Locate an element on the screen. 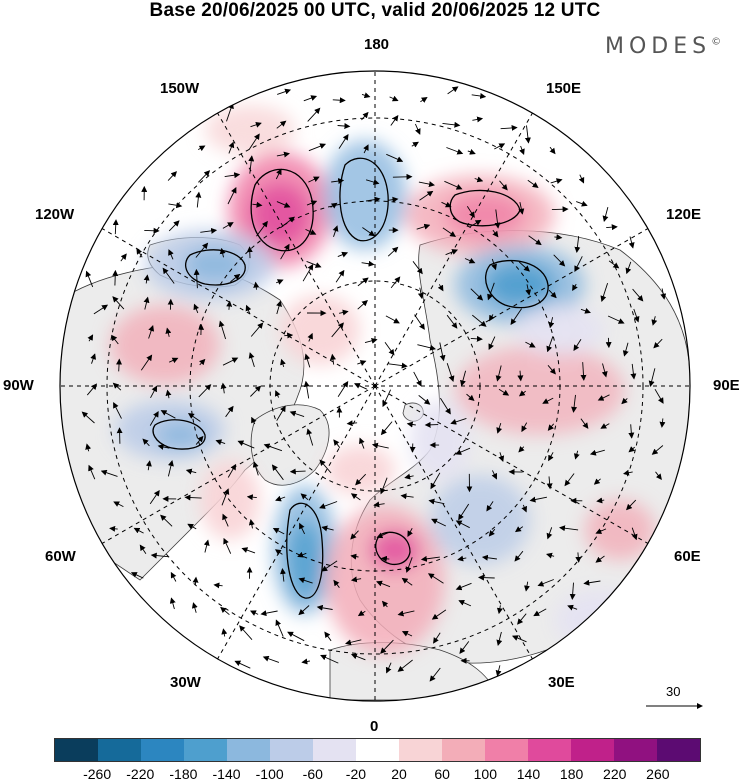  lon-label-30e: 30E is located at coordinates (561, 682).